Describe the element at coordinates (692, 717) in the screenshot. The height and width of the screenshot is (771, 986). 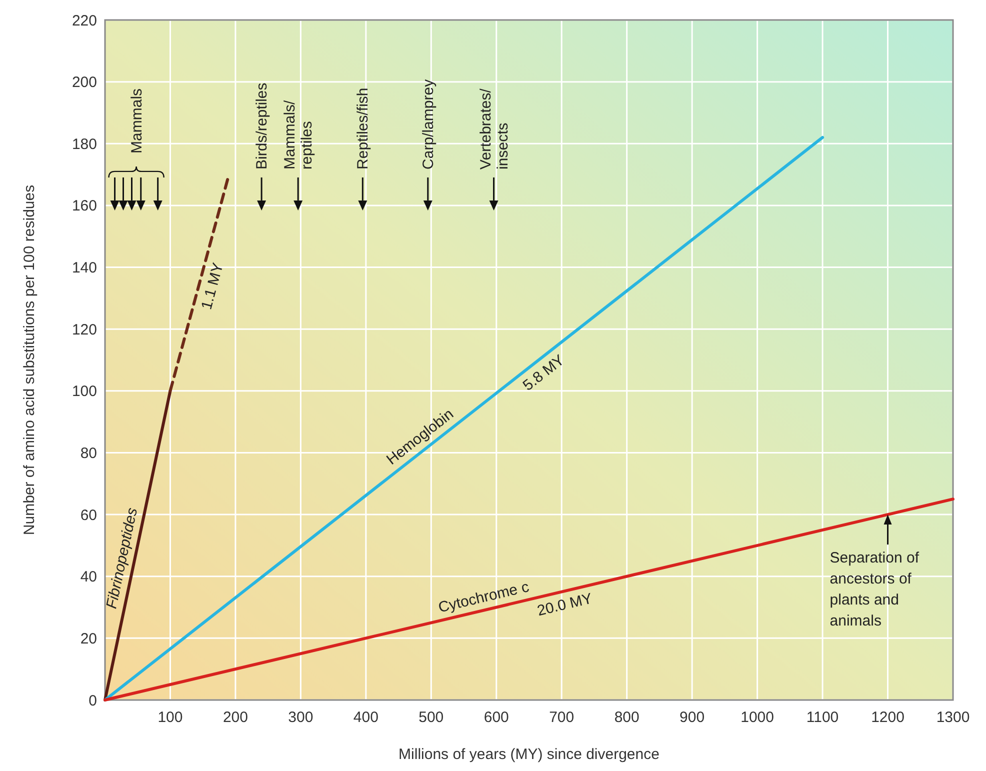
I see `x-tick-label: 900` at that location.